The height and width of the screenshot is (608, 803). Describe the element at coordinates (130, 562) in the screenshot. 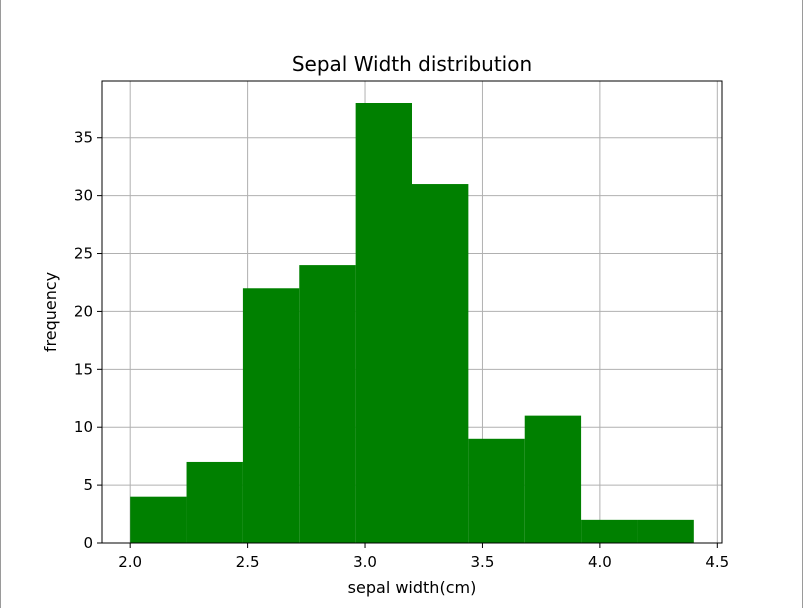

I see `x-tick-label: 2.0` at that location.